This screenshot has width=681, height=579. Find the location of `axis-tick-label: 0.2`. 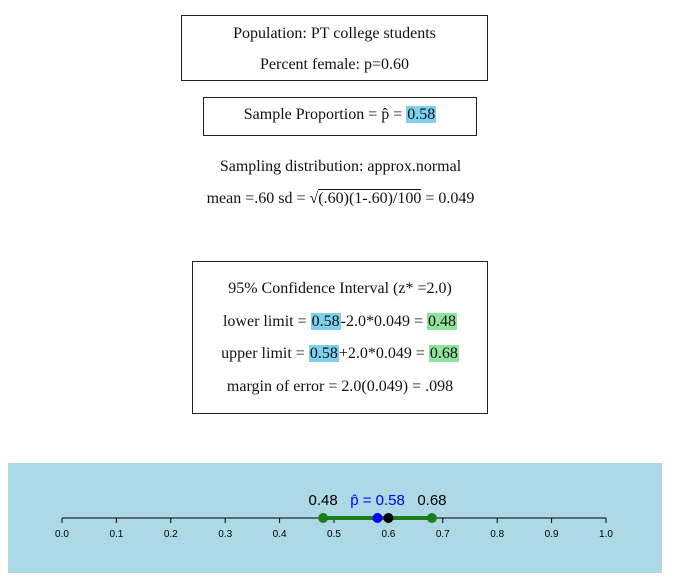

axis-tick-label: 0.2 is located at coordinates (171, 534).